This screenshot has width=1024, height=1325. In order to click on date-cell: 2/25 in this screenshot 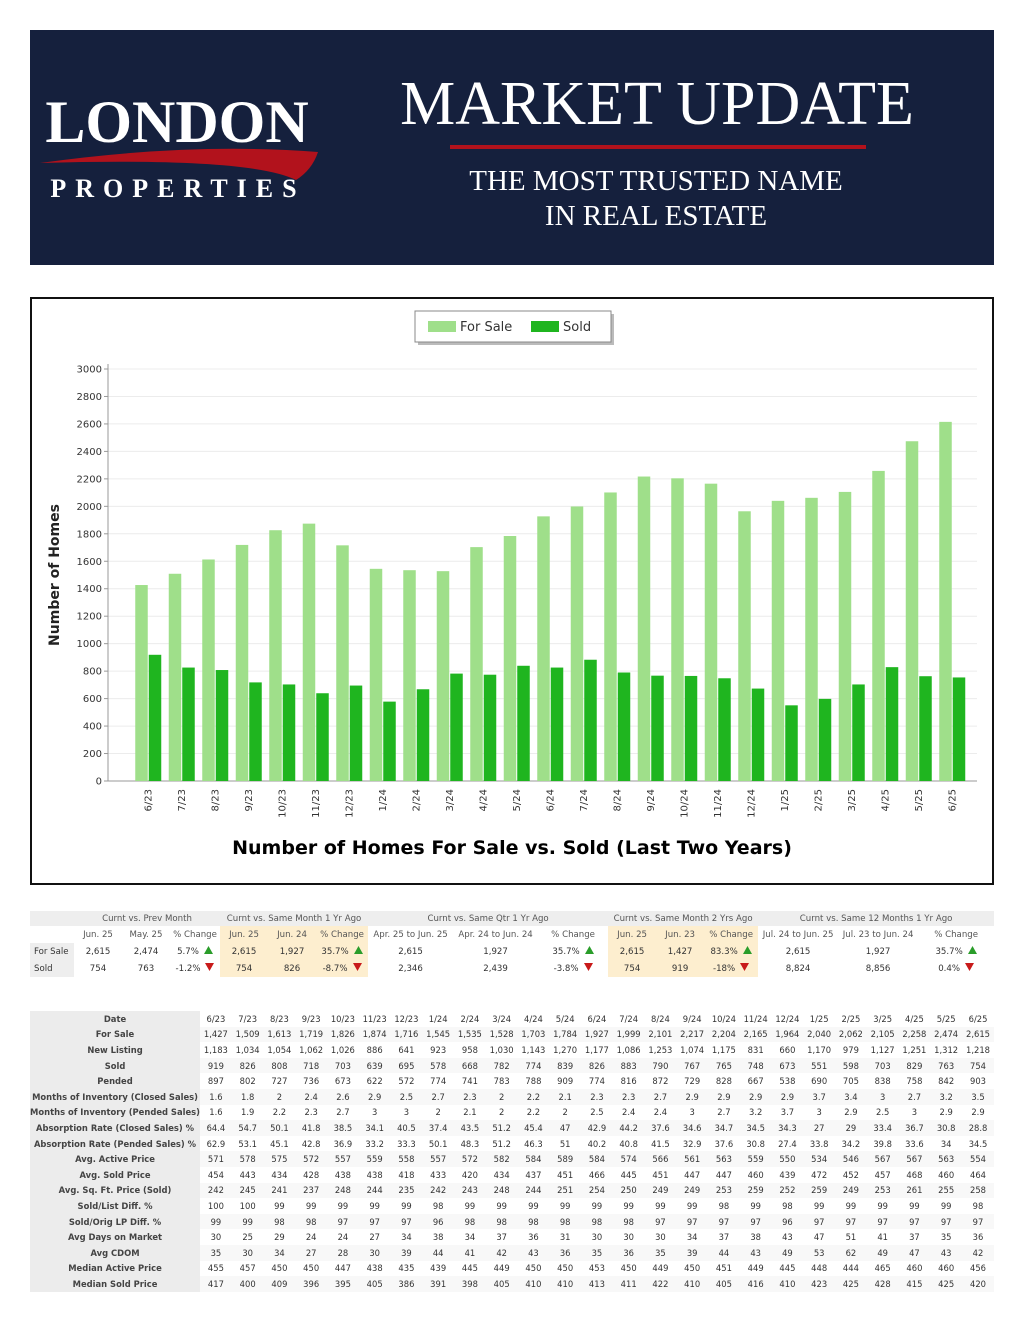, I will do `click(851, 1018)`.